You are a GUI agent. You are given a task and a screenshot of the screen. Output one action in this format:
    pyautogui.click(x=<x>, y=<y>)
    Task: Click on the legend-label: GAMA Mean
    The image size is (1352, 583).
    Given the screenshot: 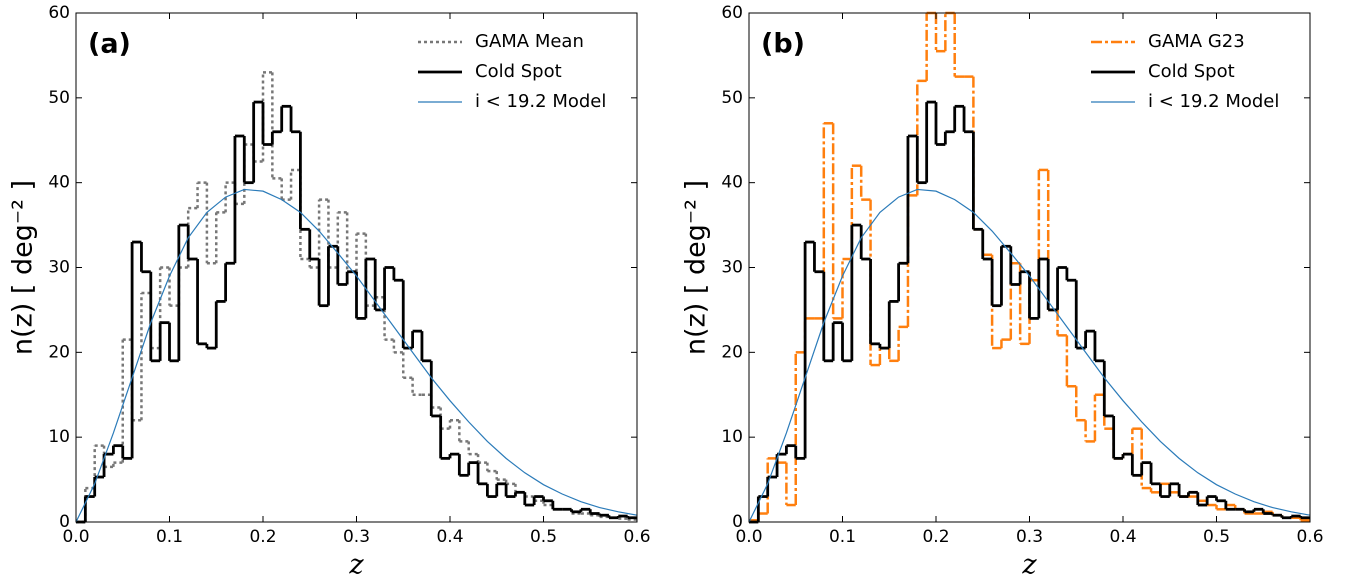 What is the action you would take?
    pyautogui.click(x=529, y=41)
    